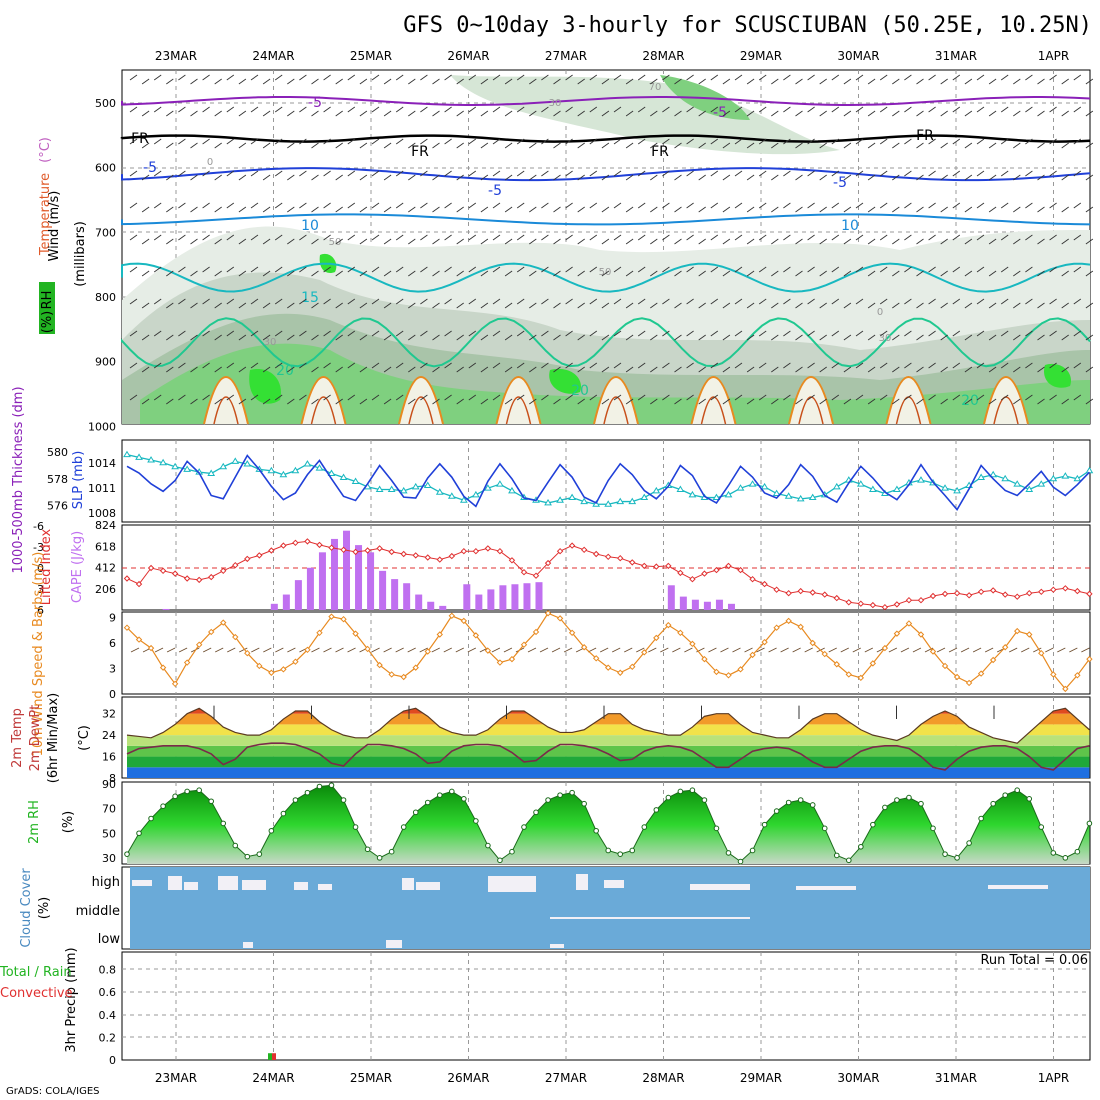 The width and height of the screenshot is (1100, 1100). What do you see at coordinates (47, 322) in the screenshot?
I see `ylabel-rh-unit: (%)` at bounding box center [47, 322].